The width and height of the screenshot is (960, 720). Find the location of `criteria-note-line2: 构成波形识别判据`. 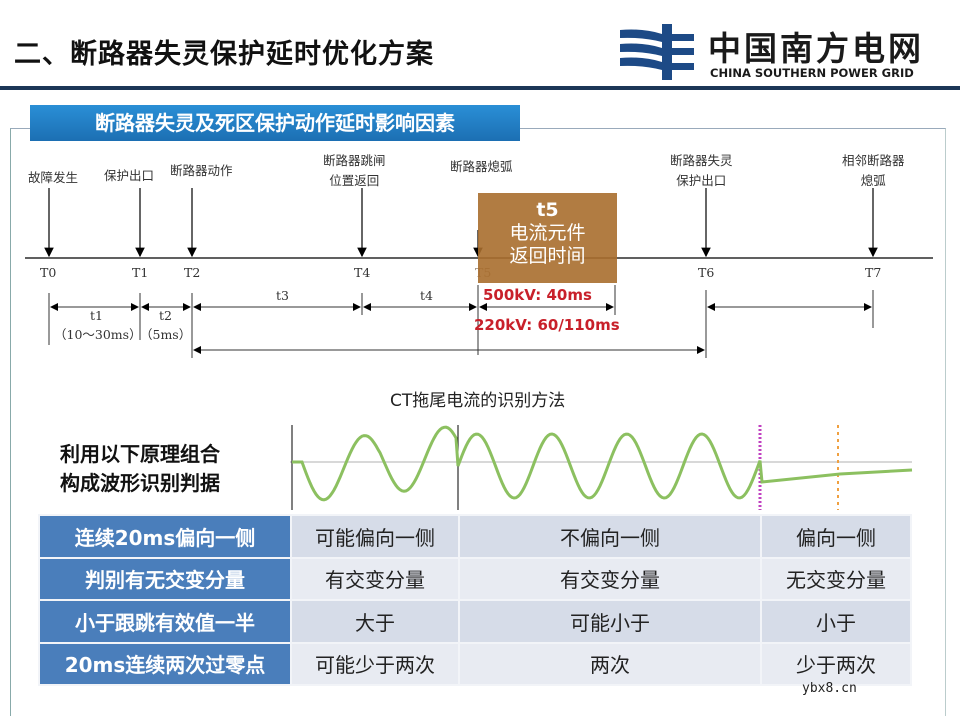

criteria-note-line2: 构成波形识别判据 is located at coordinates (140, 483).